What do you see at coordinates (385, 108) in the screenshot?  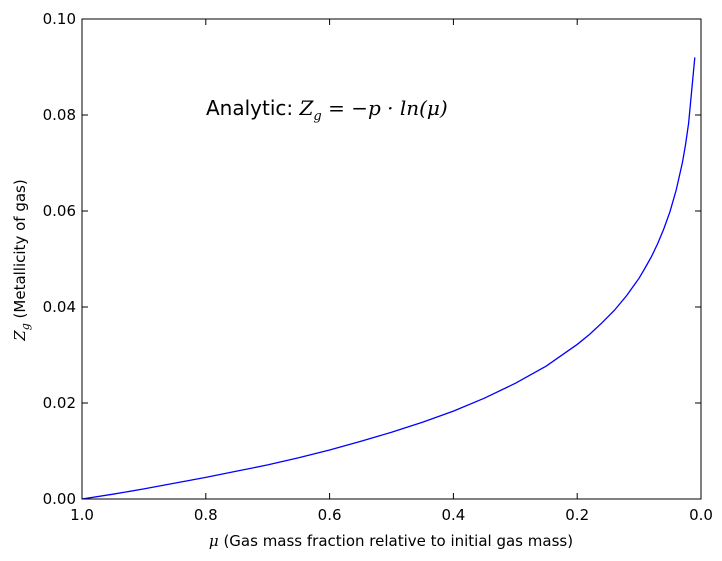 I see `annotation-rest: = −p · ln(μ)` at bounding box center [385, 108].